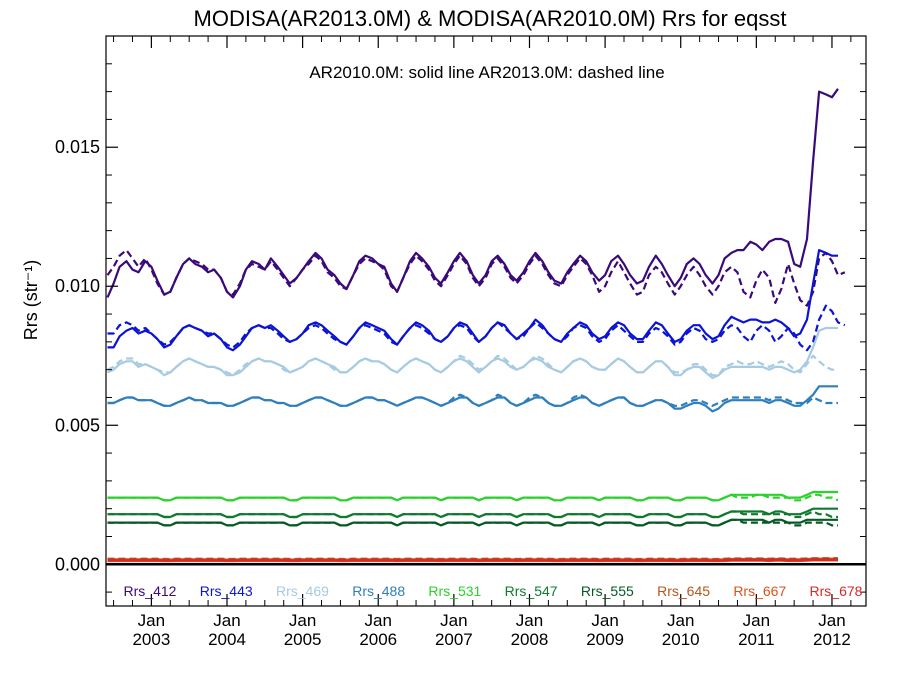  Describe the element at coordinates (303, 639) in the screenshot. I see `x-tick-label-year: 2005` at that location.